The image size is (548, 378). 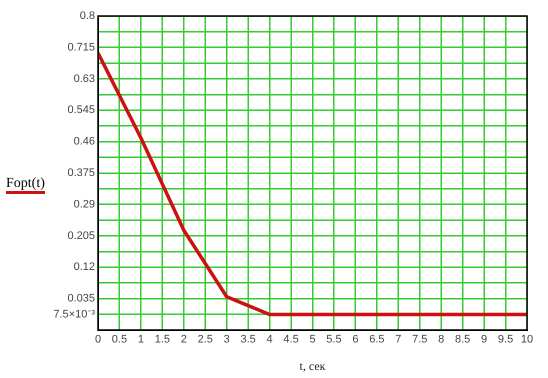 I want to click on x-axis-title: t, сек, so click(x=313, y=365).